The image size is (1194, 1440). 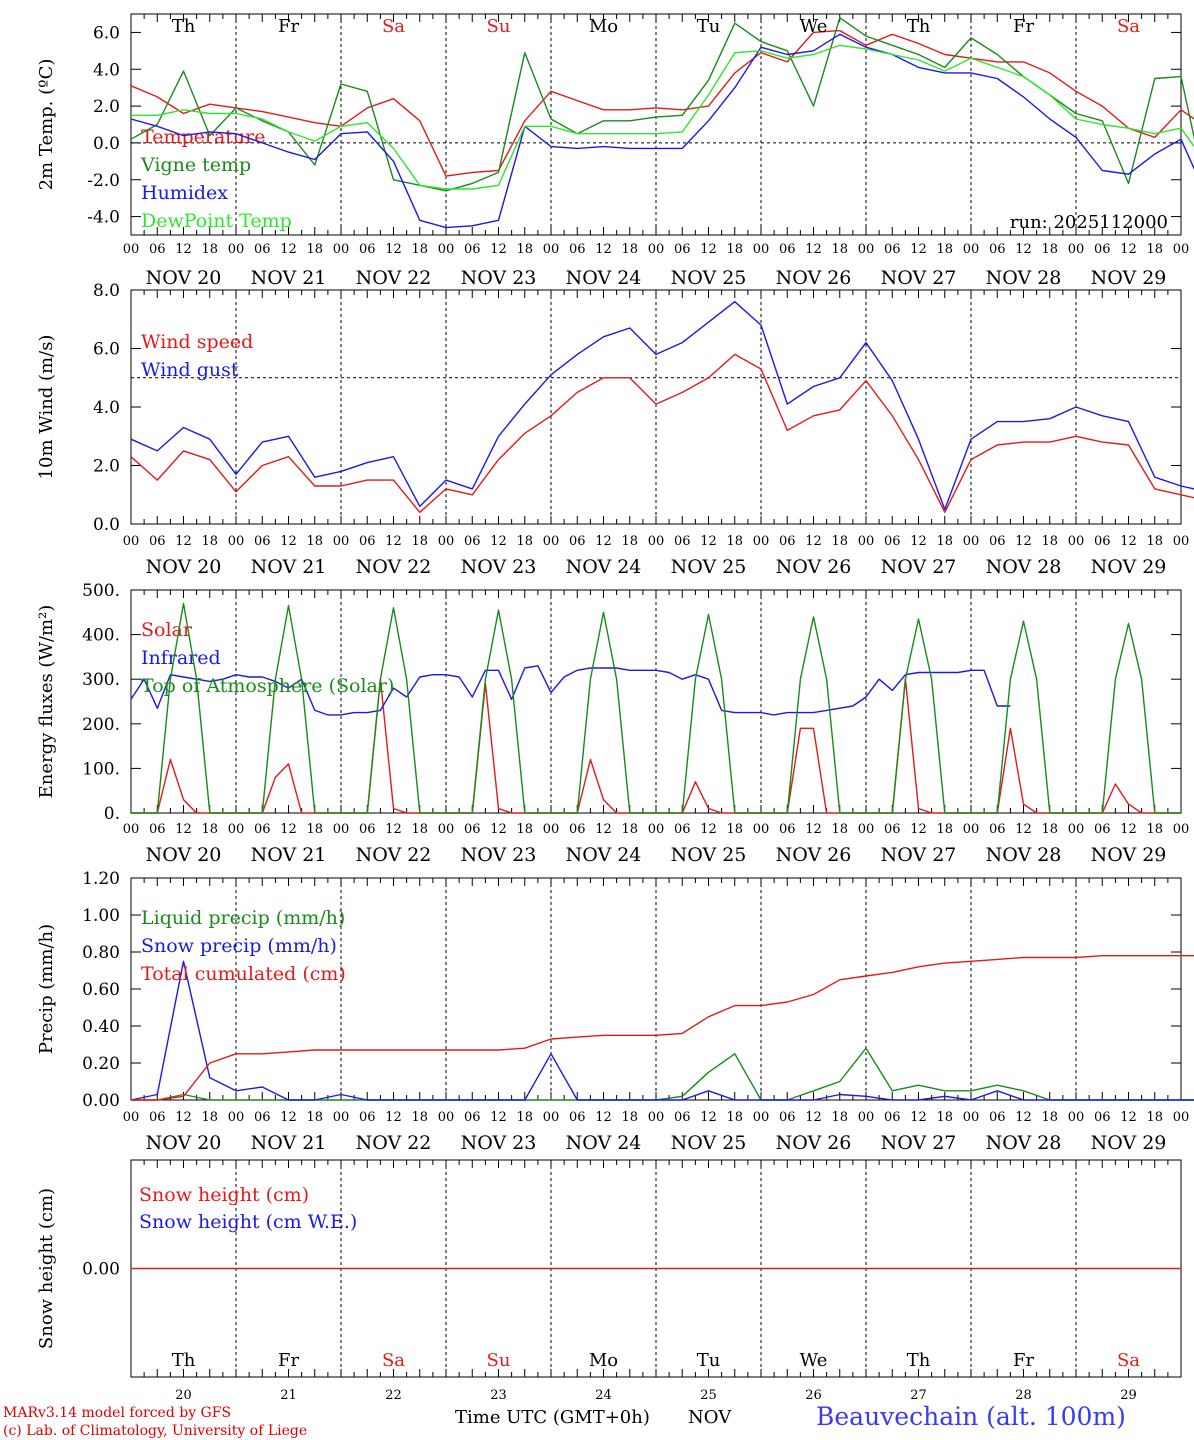 What do you see at coordinates (656, 1395) in the screenshot?
I see `bottom-date-axis: 20 21 22 23 24 25 26 27 28 29` at bounding box center [656, 1395].